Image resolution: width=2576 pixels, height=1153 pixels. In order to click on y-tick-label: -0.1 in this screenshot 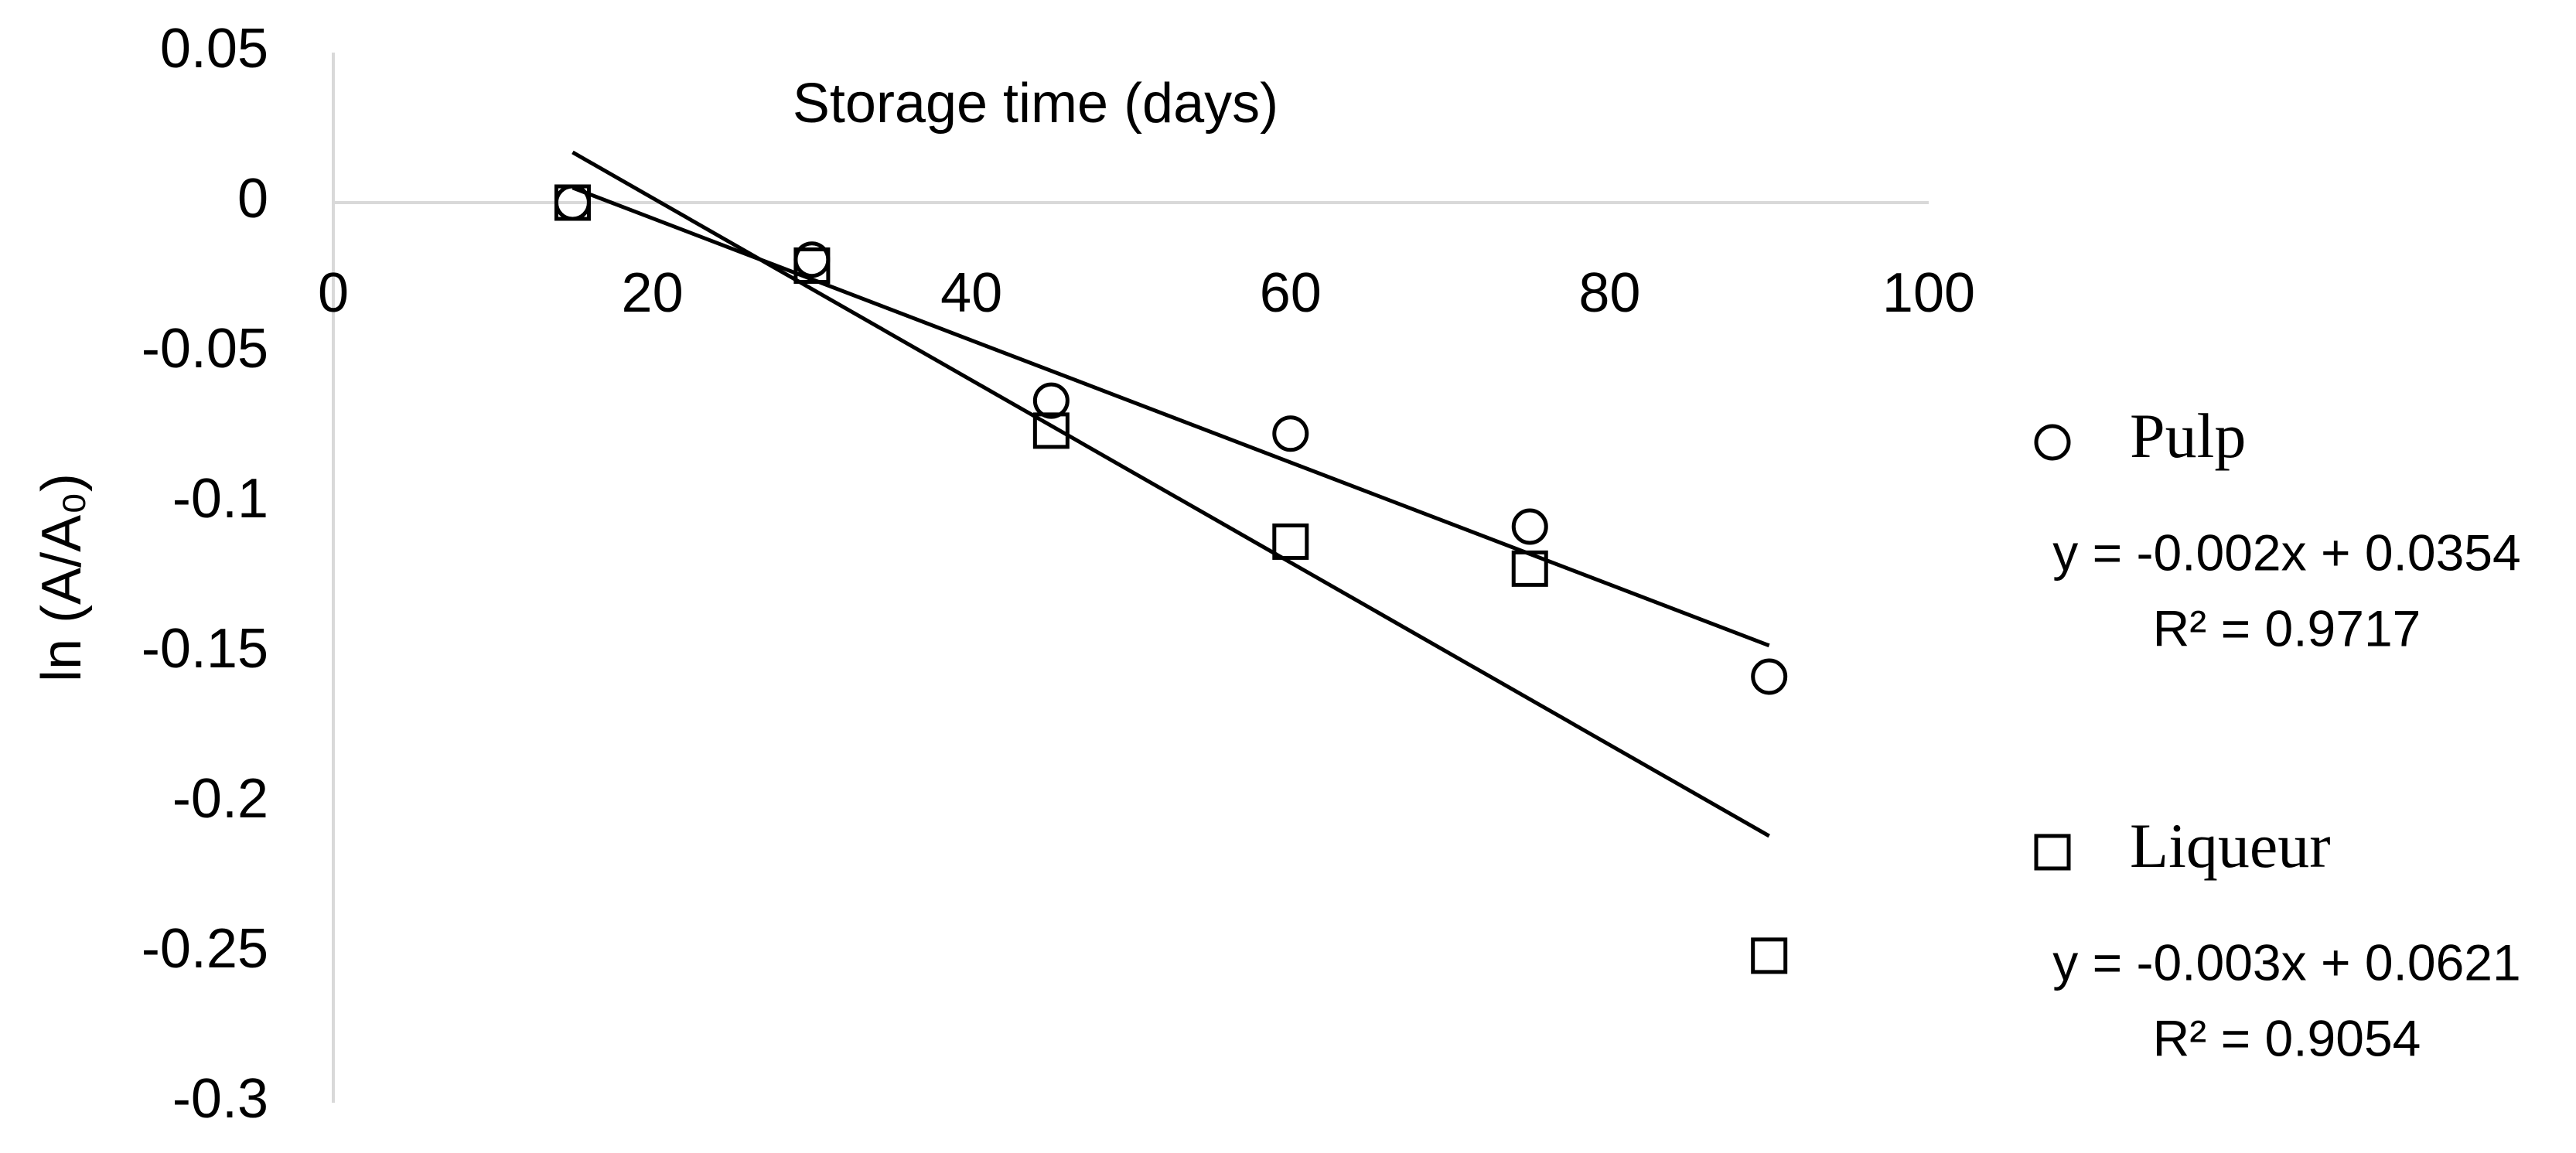, I will do `click(220, 499)`.